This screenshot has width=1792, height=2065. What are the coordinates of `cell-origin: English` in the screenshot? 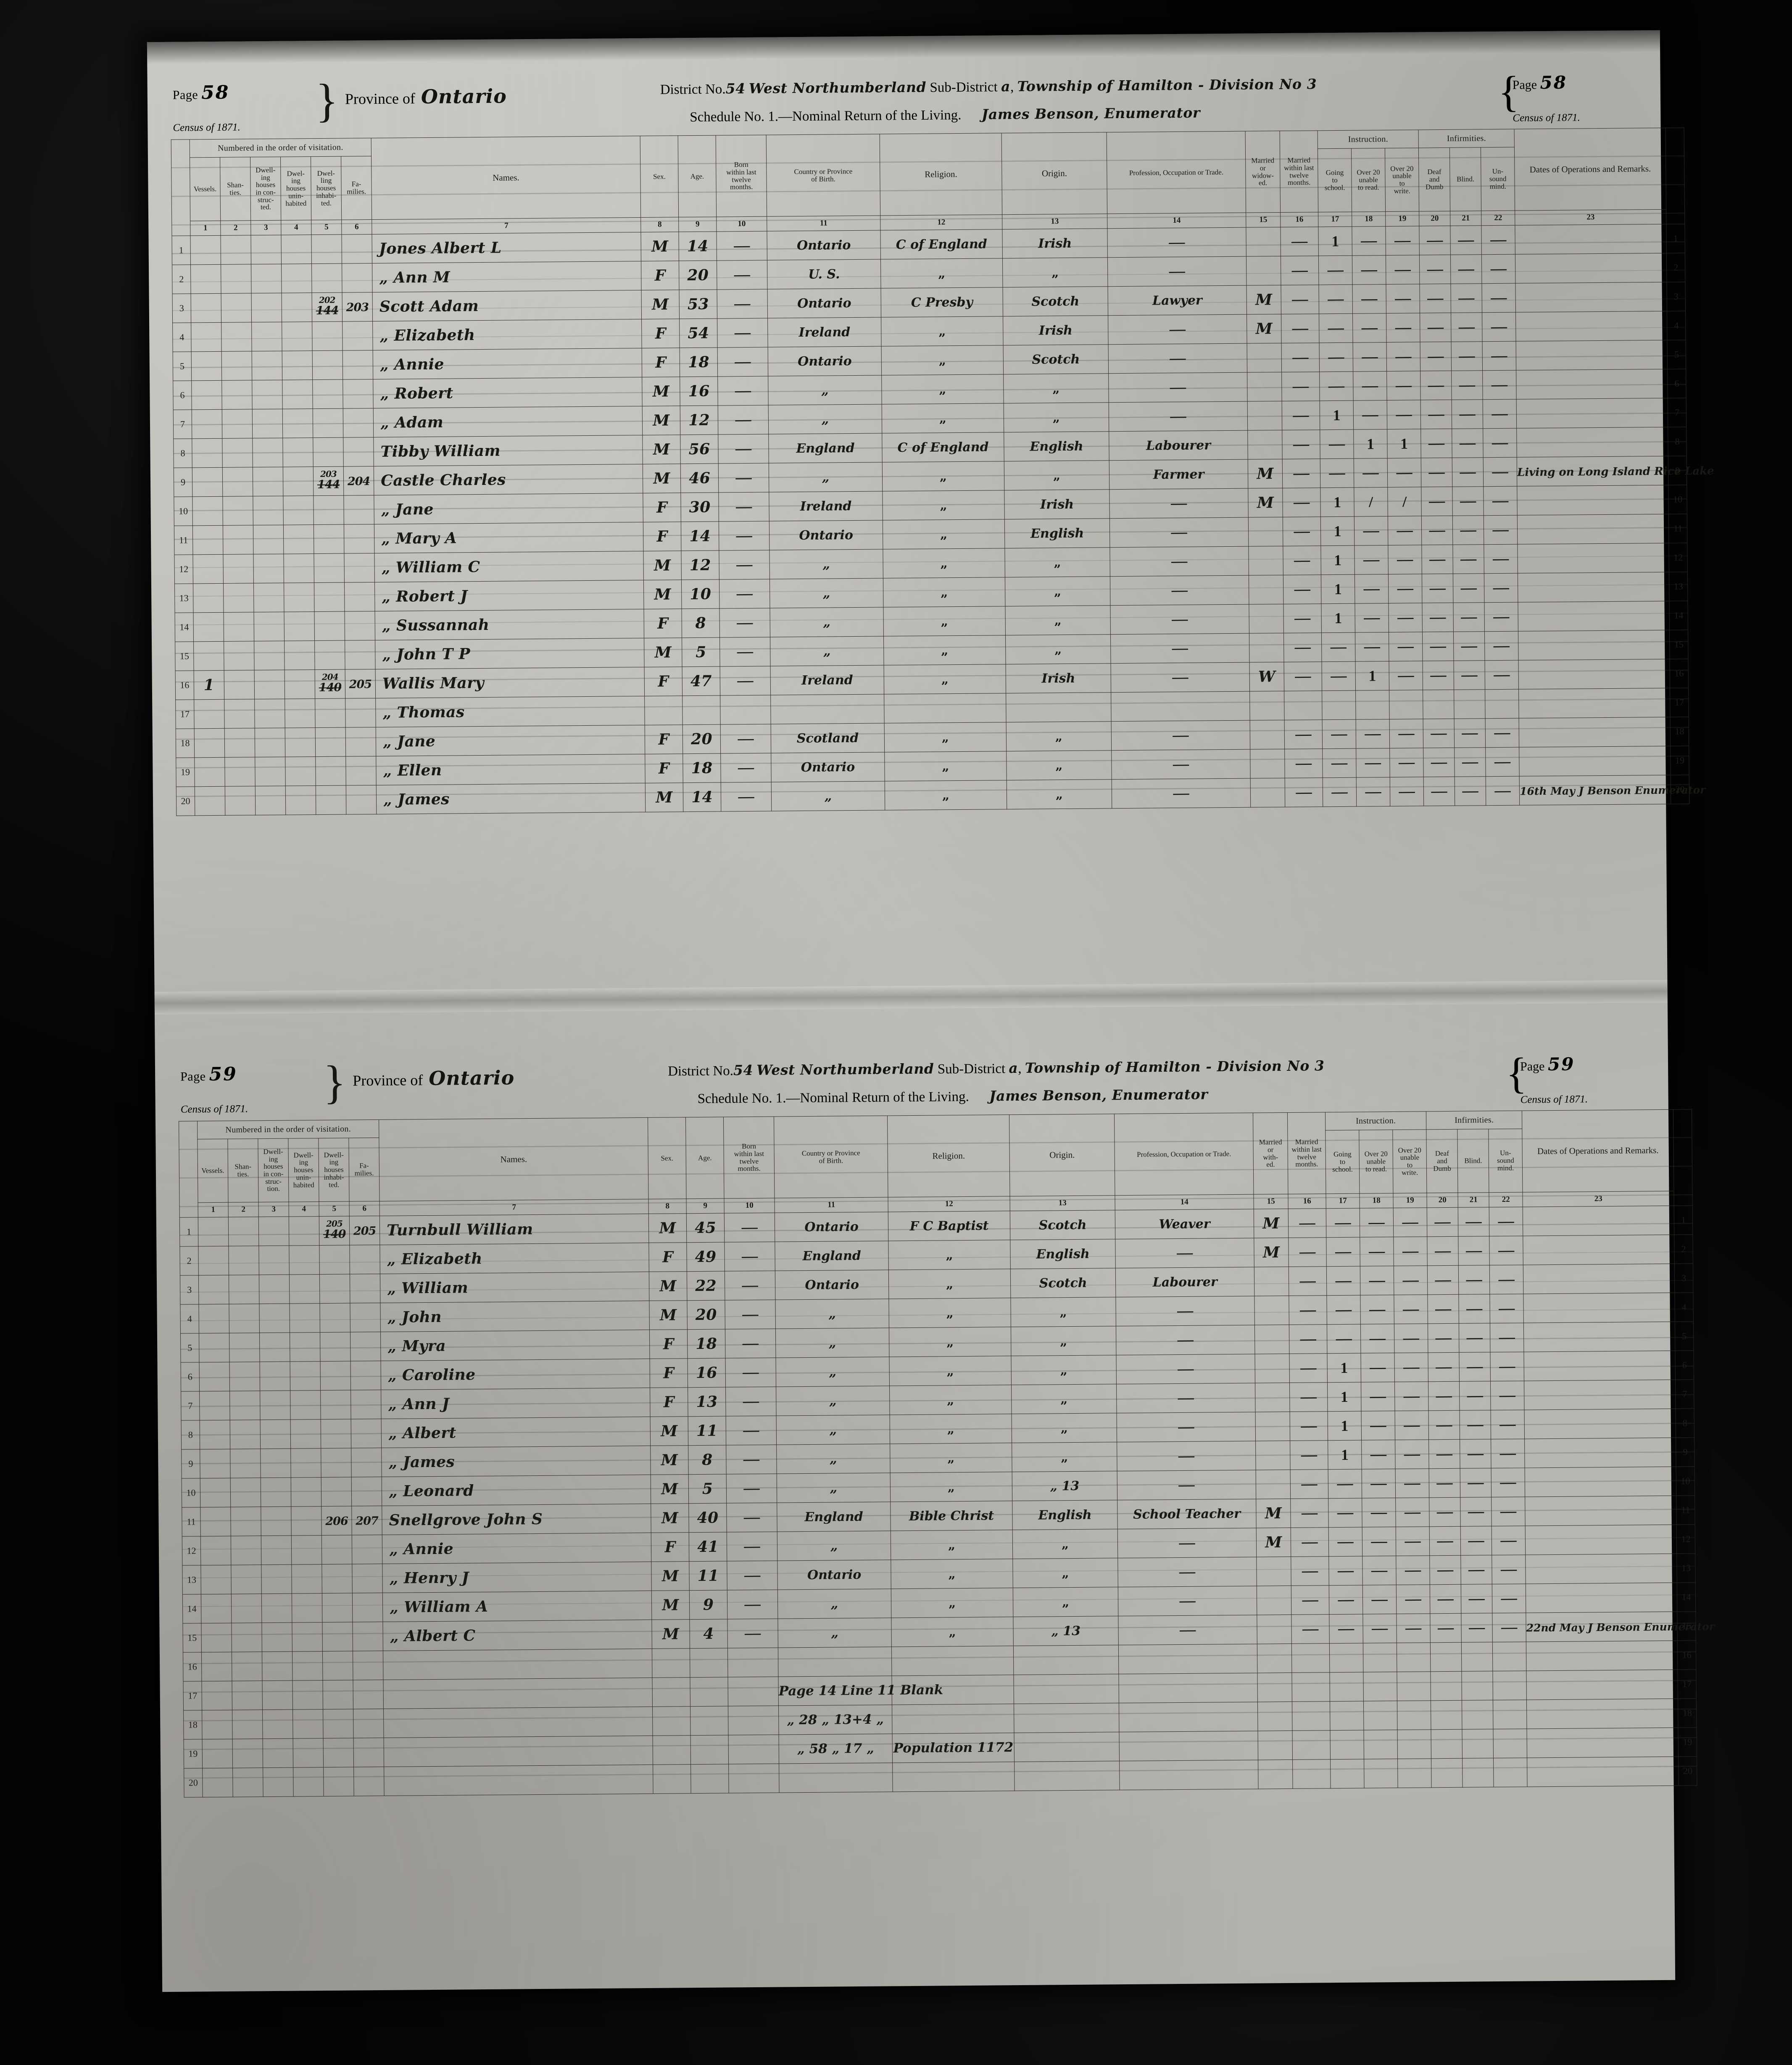 It's located at (1056, 446).